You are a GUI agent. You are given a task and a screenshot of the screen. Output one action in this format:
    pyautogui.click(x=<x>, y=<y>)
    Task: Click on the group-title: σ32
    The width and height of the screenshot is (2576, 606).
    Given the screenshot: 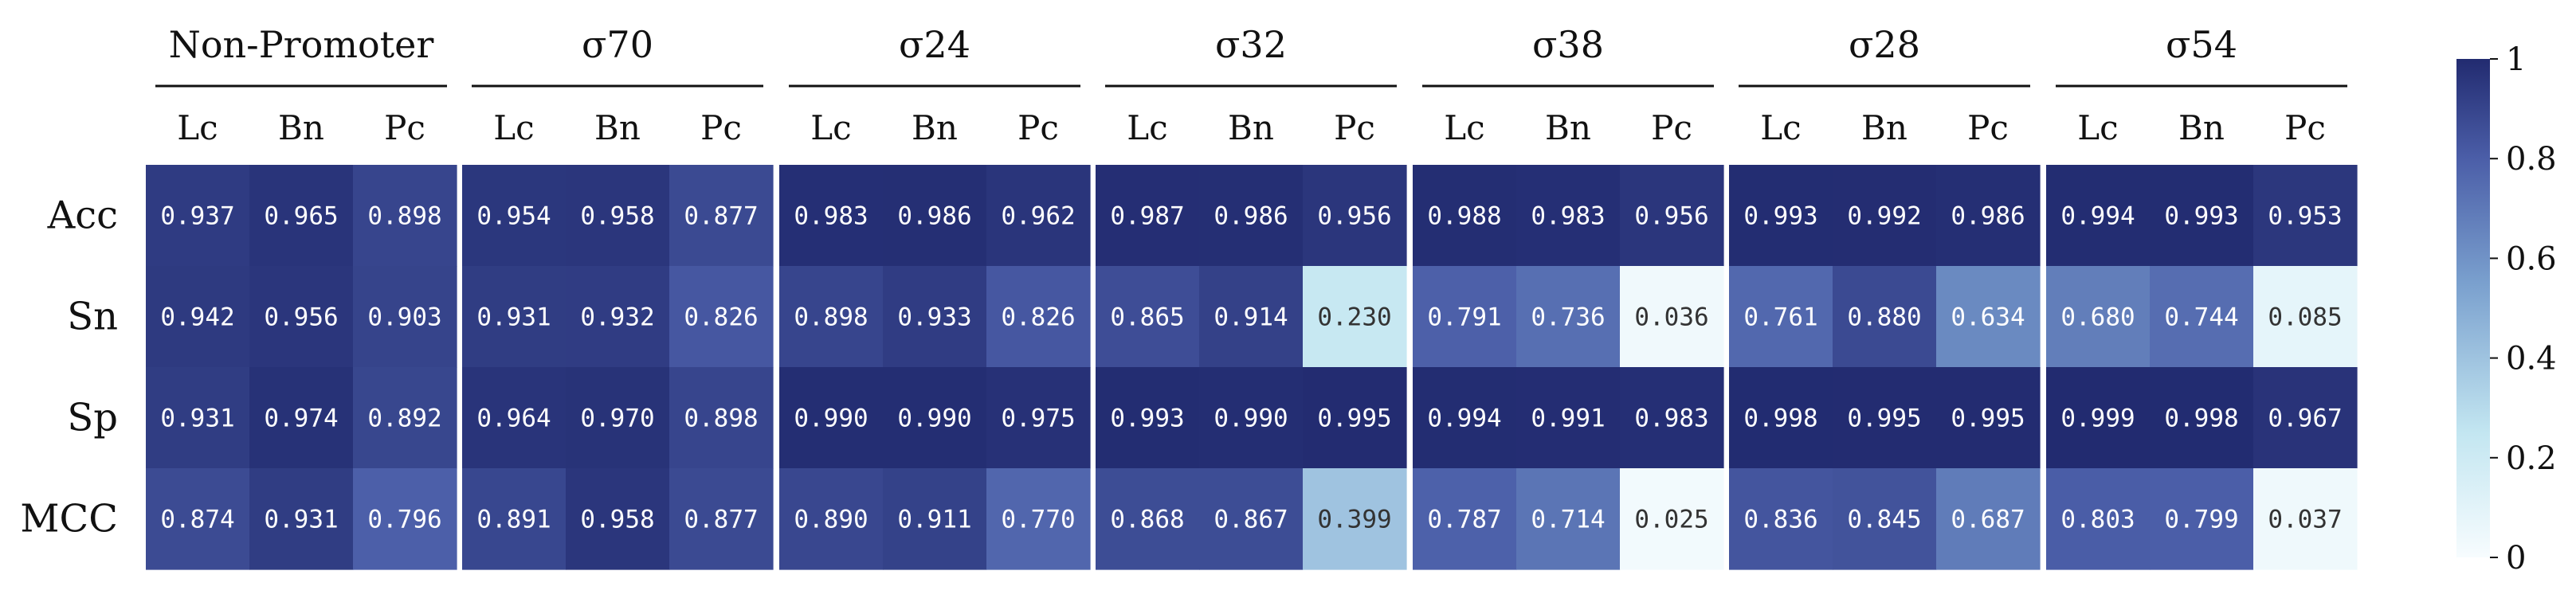 What is the action you would take?
    pyautogui.click(x=1251, y=44)
    